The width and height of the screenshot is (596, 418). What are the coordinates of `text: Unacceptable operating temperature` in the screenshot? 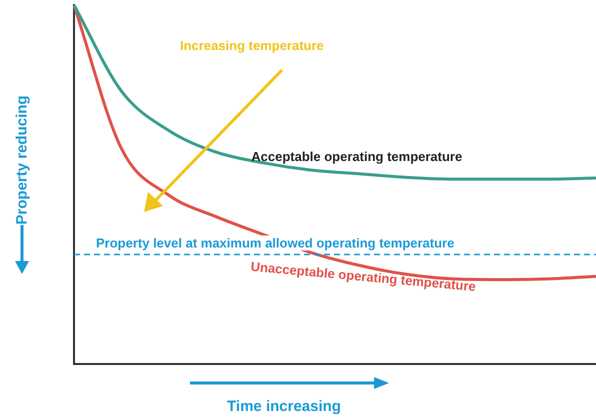 It's located at (363, 276).